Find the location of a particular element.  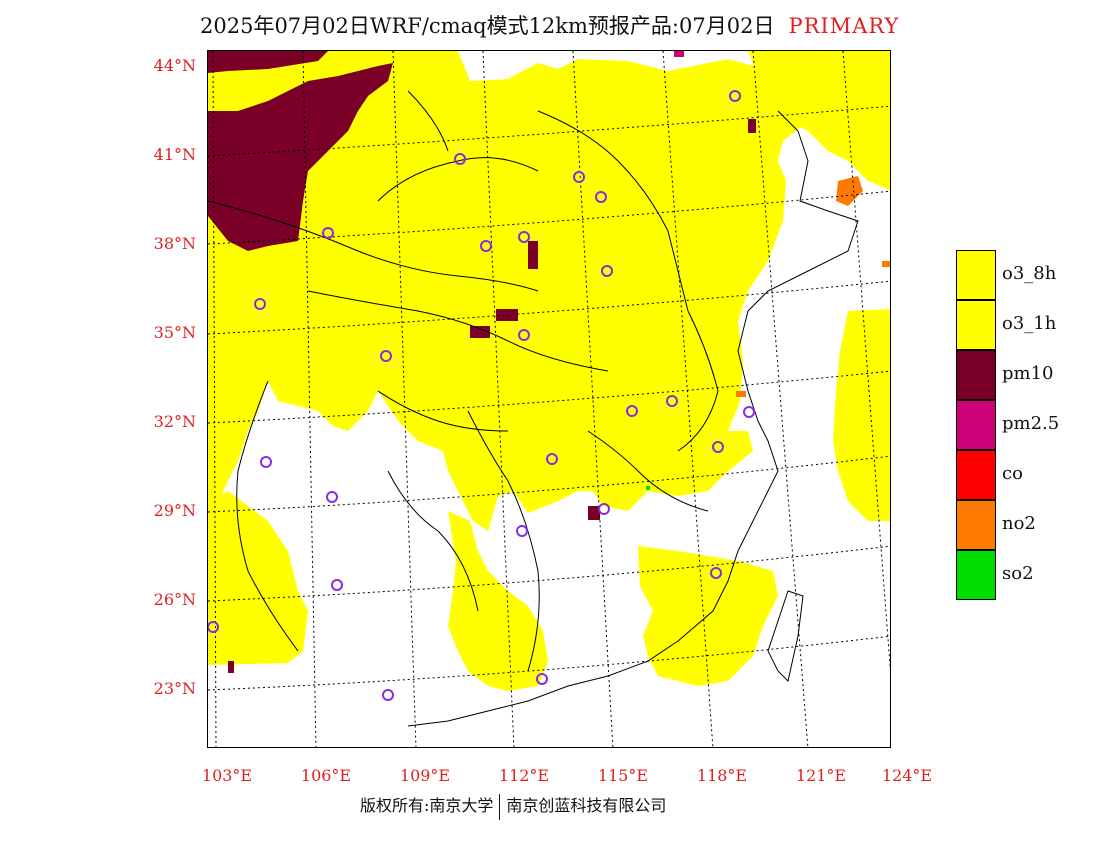

border-f is located at coordinates (433, 541).